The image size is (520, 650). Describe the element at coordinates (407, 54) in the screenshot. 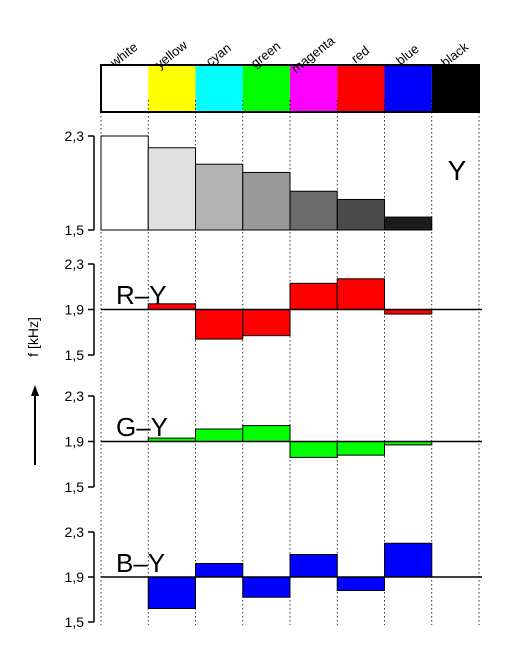

I see `category-label-blue: blue` at that location.